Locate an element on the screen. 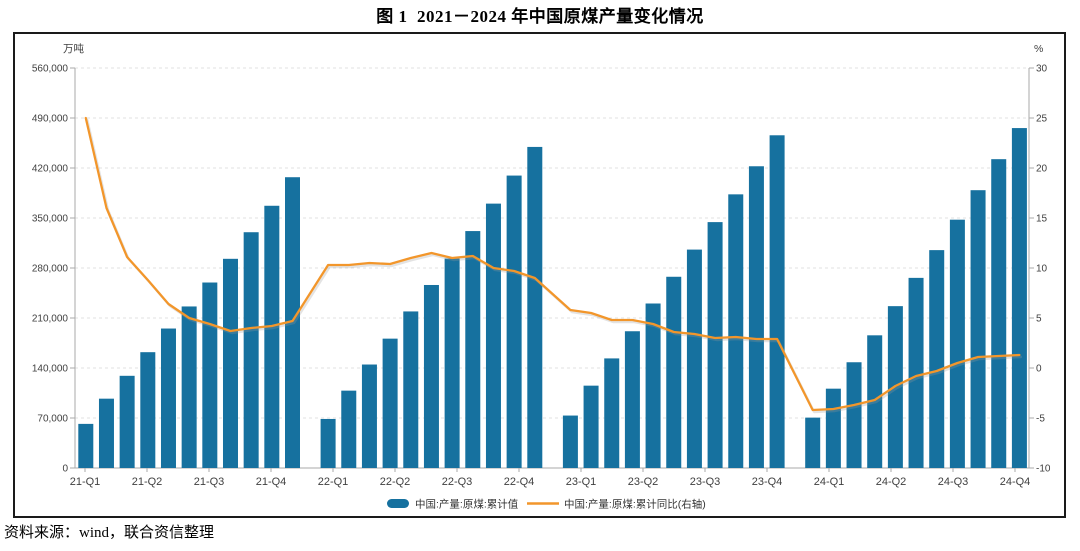 This screenshot has width=1080, height=551. left-tick-label: 560,000 is located at coordinates (50, 69).